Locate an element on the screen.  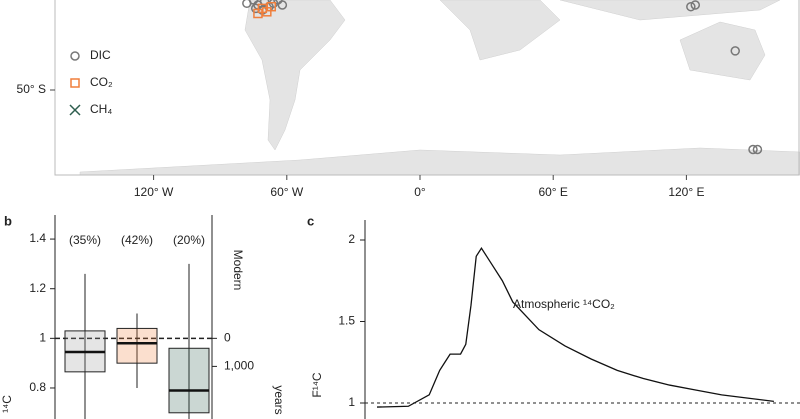
annotation: (20%) is located at coordinates (189, 240).